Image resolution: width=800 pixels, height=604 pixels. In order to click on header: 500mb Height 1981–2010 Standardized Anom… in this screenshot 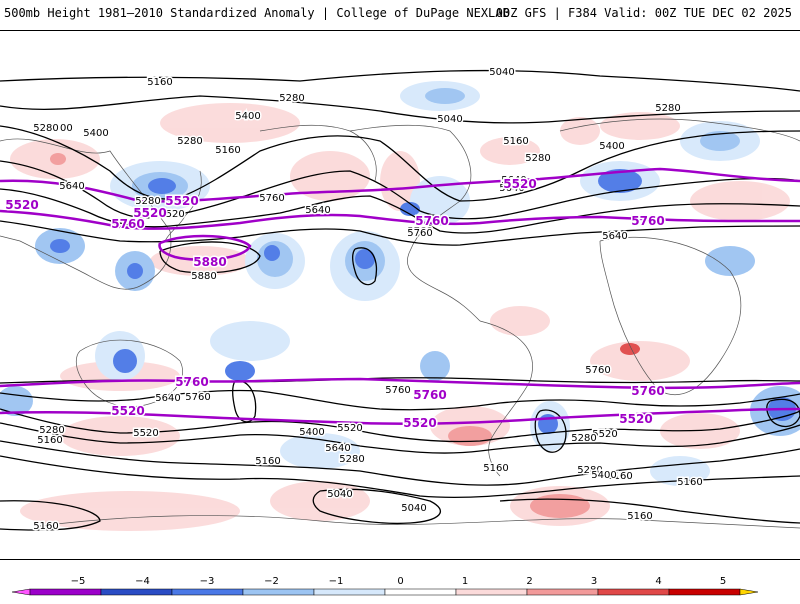, I will do `click(400, 15)`.